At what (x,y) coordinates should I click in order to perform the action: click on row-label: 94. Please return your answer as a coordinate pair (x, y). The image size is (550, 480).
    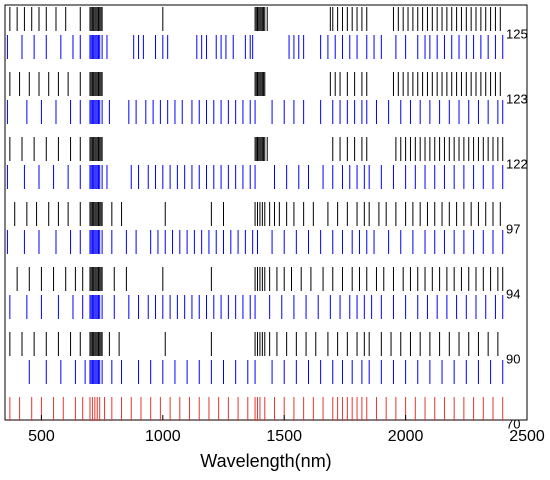
    Looking at the image, I should click on (513, 293).